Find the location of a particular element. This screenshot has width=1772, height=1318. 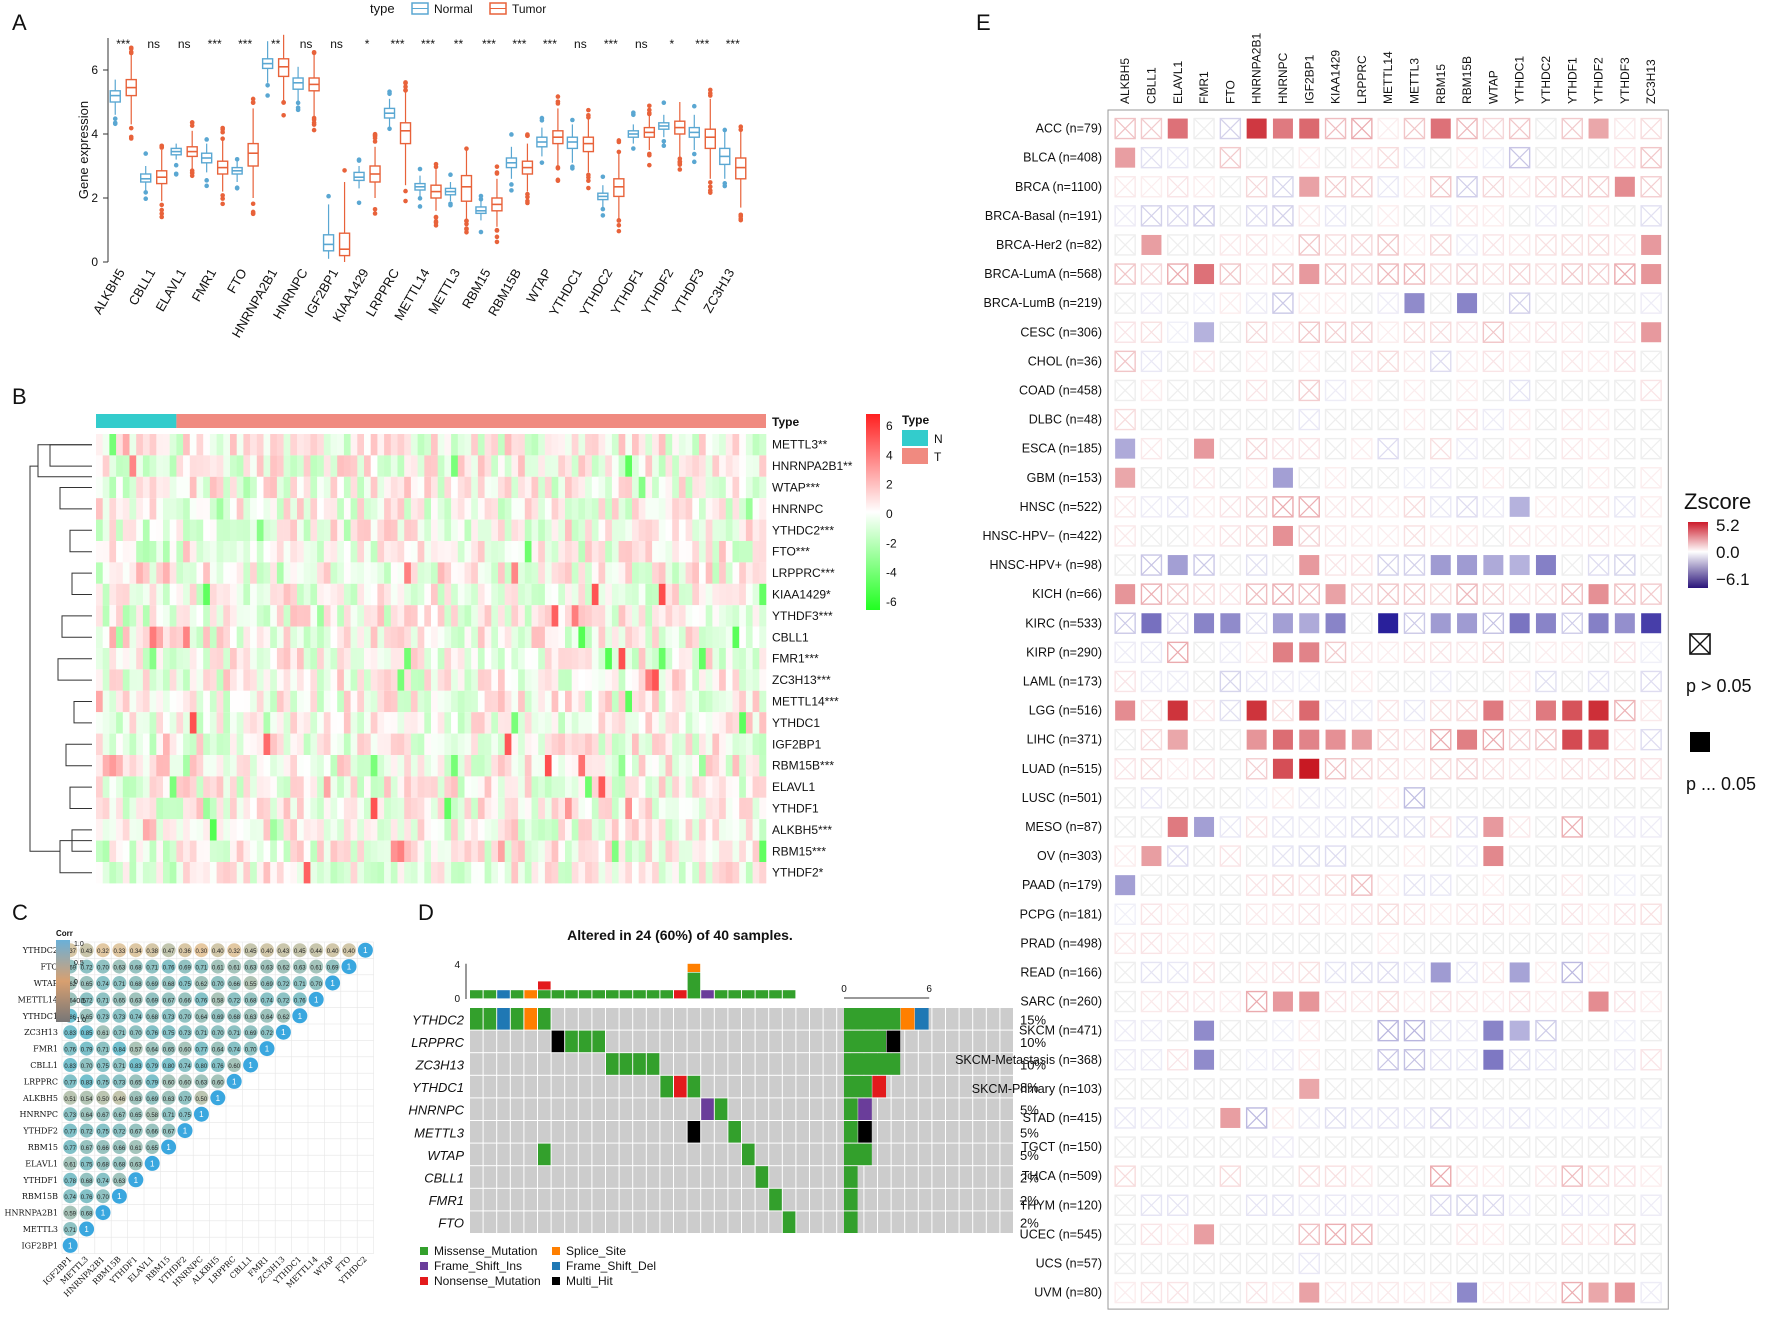

diagonal-dot is located at coordinates (201, 1114).